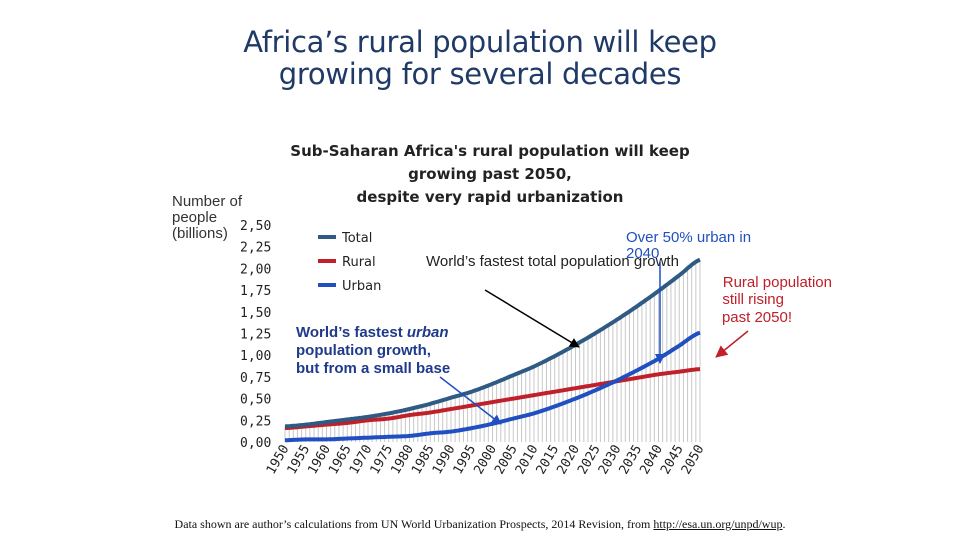  What do you see at coordinates (255, 313) in the screenshot?
I see `y-tick-label: 1,50` at bounding box center [255, 313].